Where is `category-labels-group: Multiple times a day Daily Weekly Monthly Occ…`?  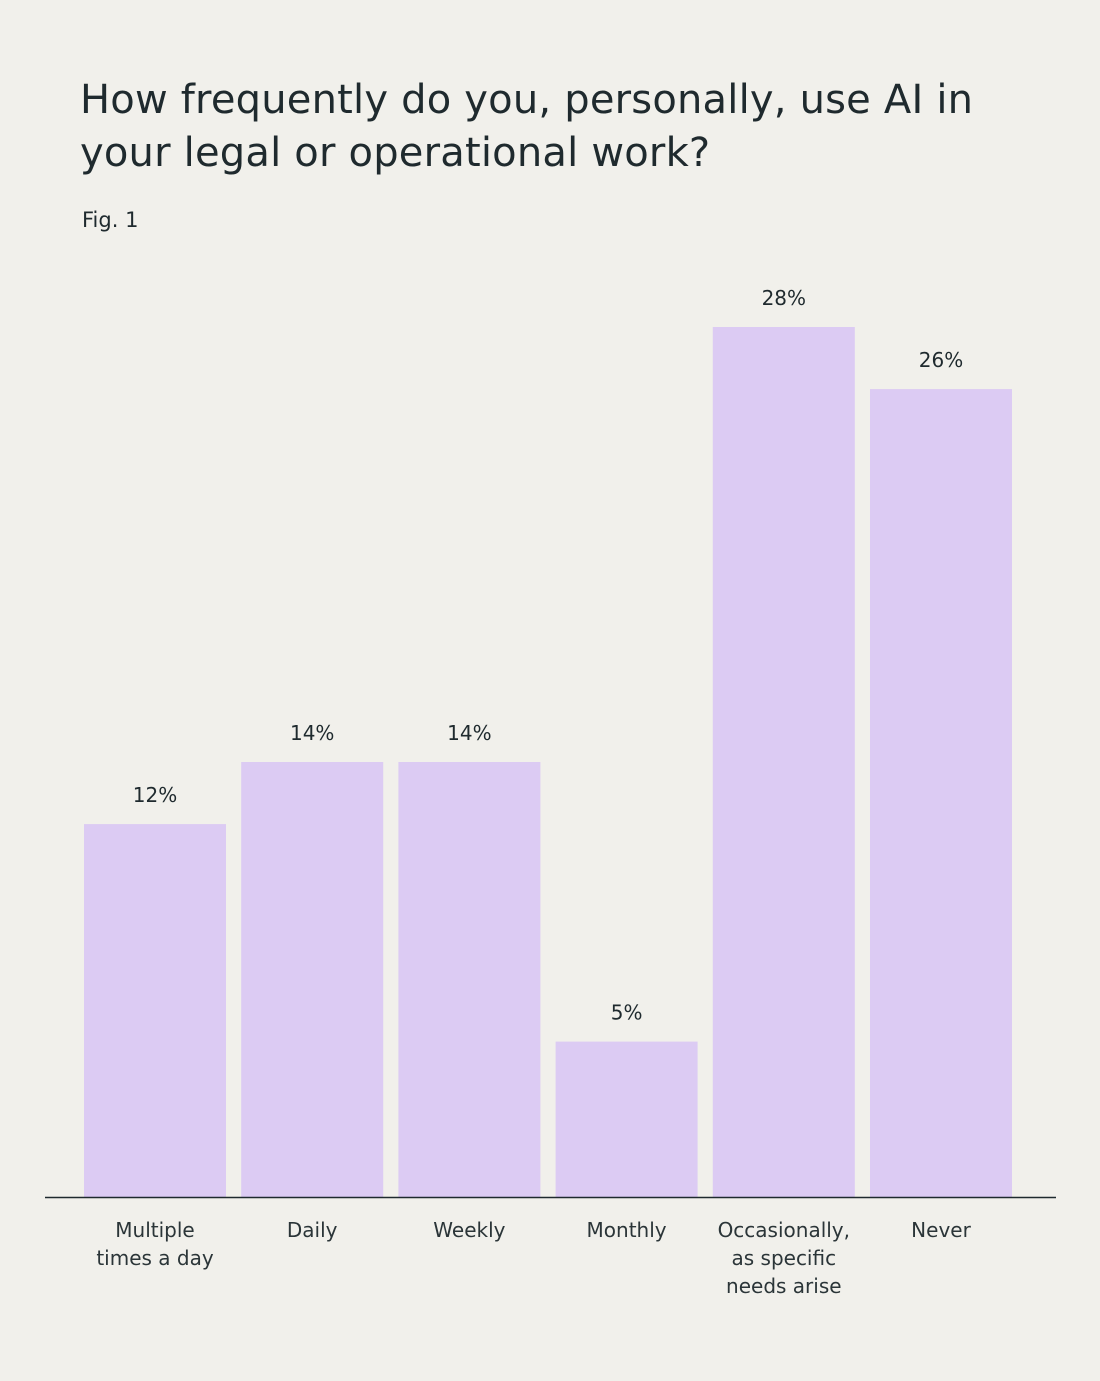
category-labels-group: Multiple times a day Daily Weekly Monthly Occ… is located at coordinates (533, 1258).